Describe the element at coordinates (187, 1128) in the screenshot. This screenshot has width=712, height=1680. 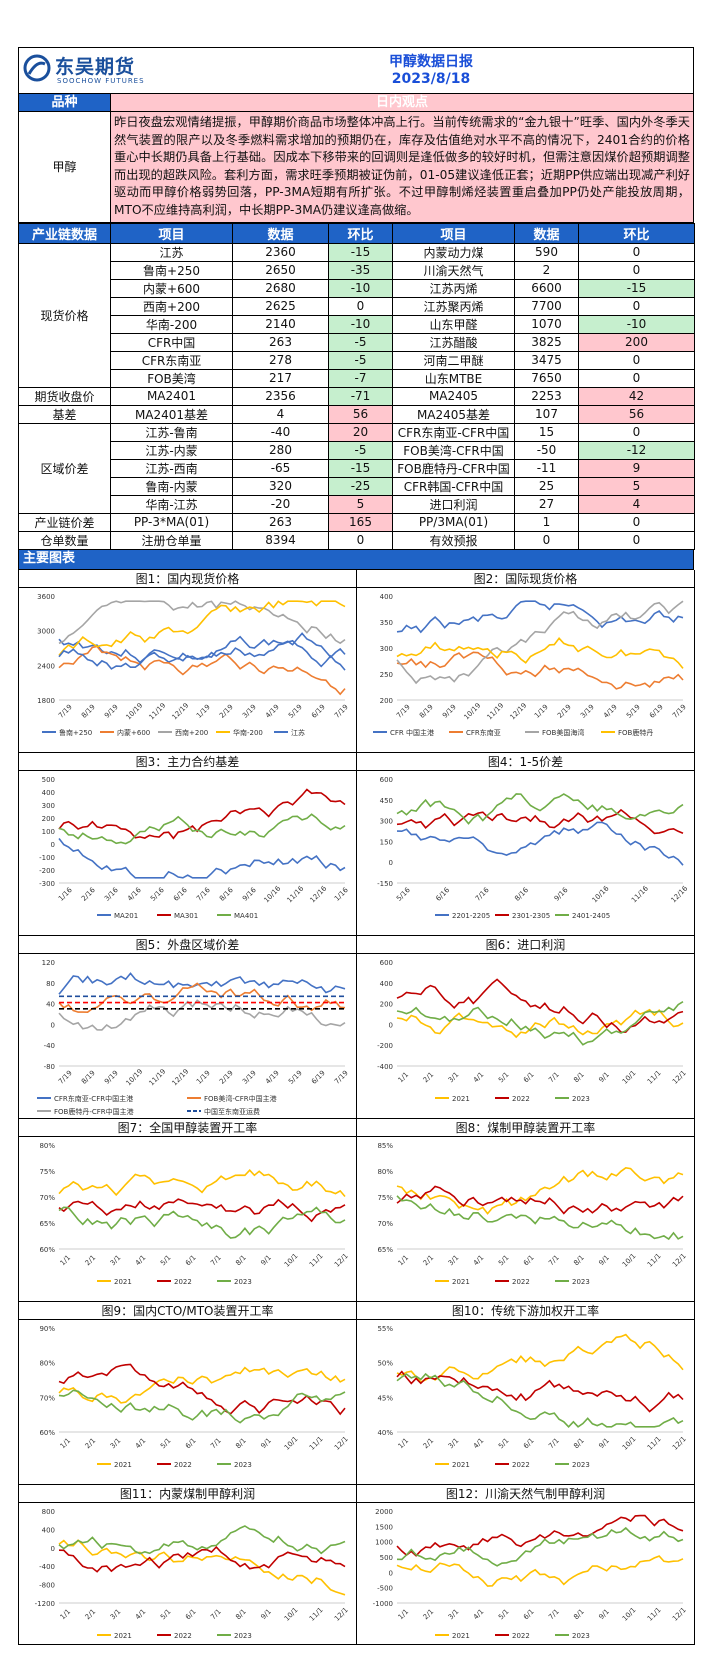
I see `chart-title: 图7：全国甲醇装置开工率` at that location.